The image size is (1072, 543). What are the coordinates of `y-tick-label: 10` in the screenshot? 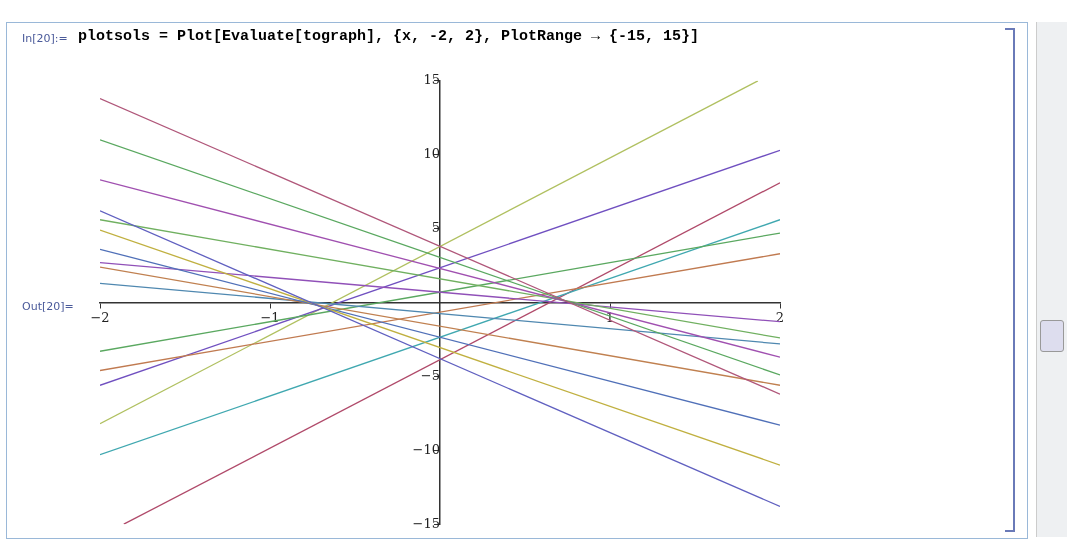 It's located at (431, 154).